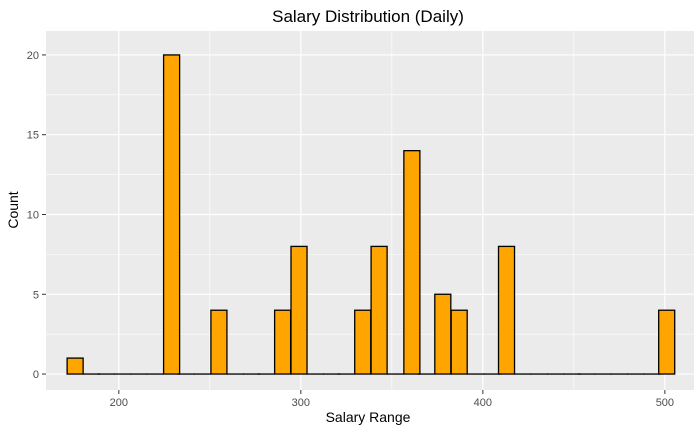  I want to click on x-axis-title: Salary Range, so click(368, 417).